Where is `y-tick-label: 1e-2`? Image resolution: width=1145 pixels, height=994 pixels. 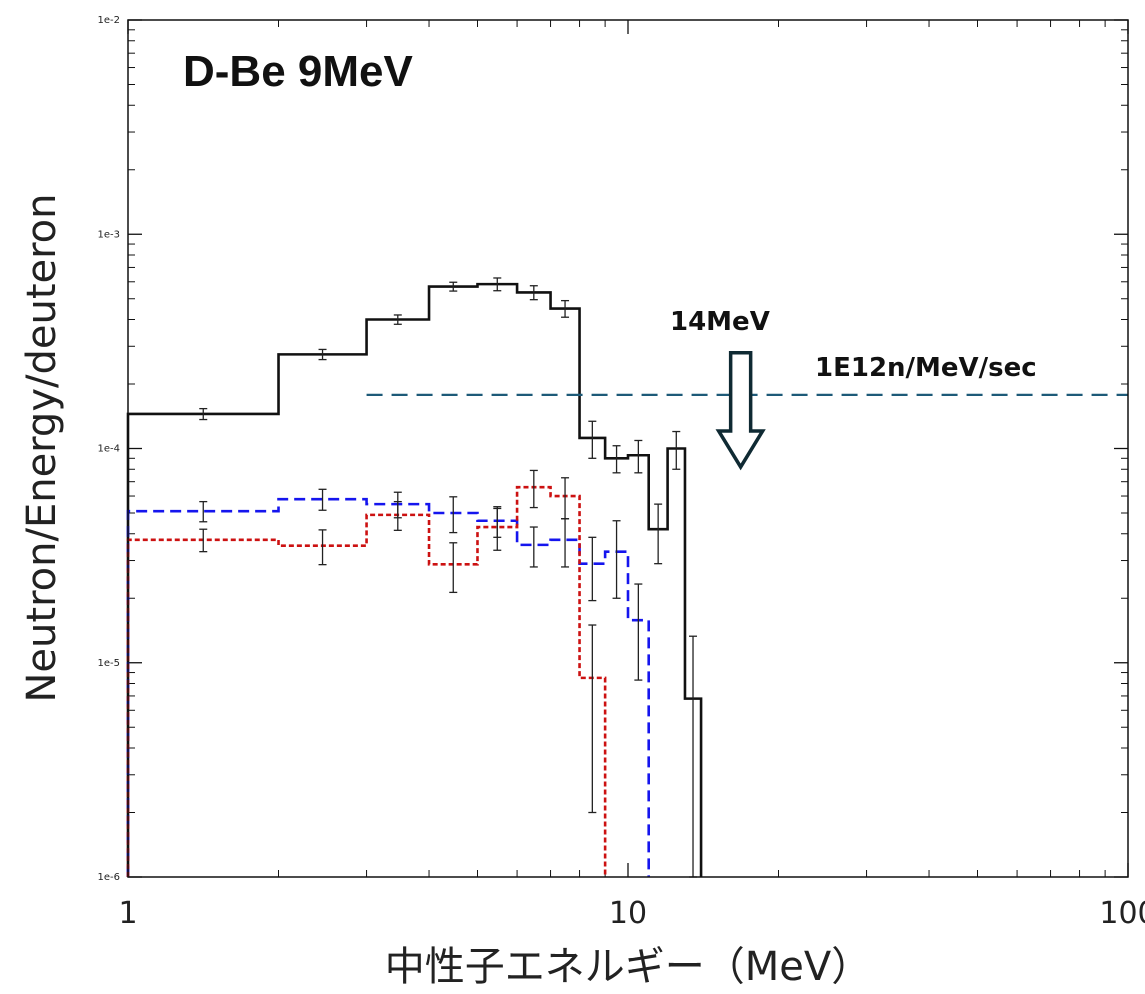 y-tick-label: 1e-2 is located at coordinates (109, 20).